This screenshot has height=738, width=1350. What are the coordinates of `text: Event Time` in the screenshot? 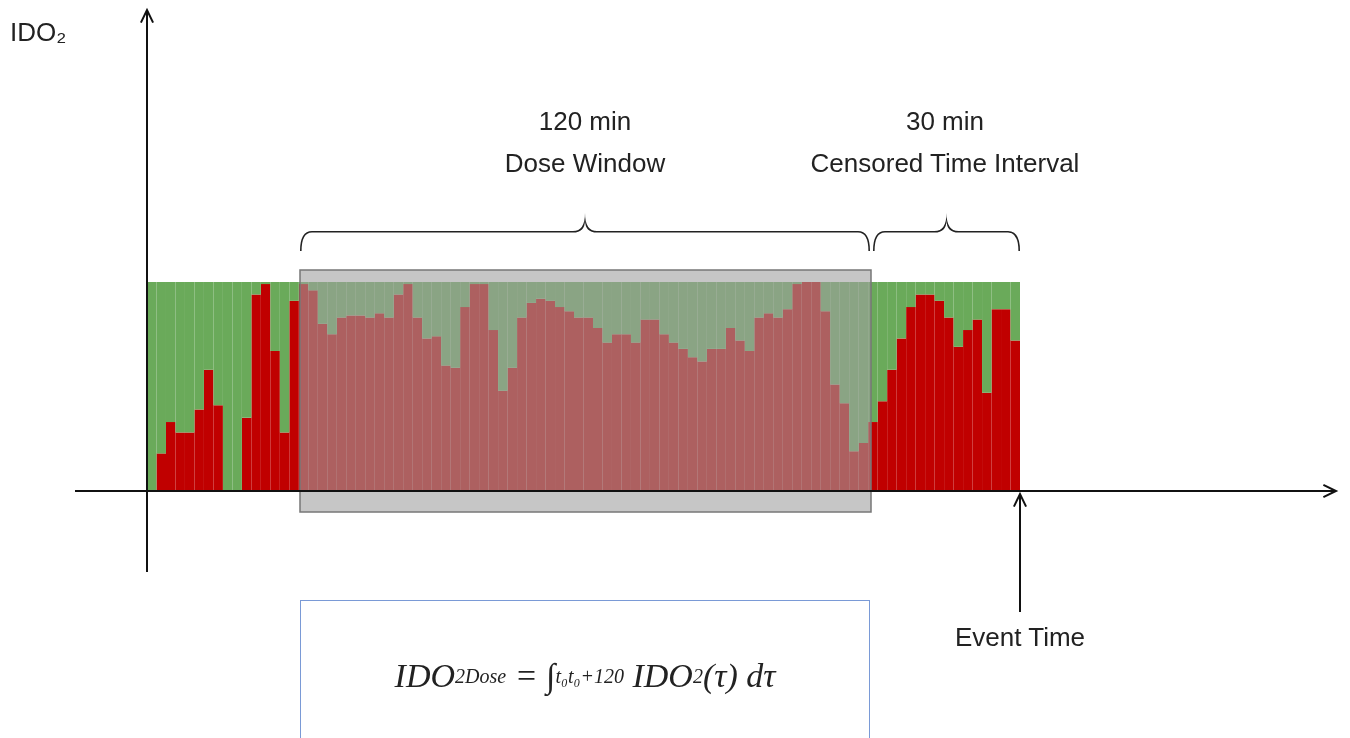 It's located at (1020, 637).